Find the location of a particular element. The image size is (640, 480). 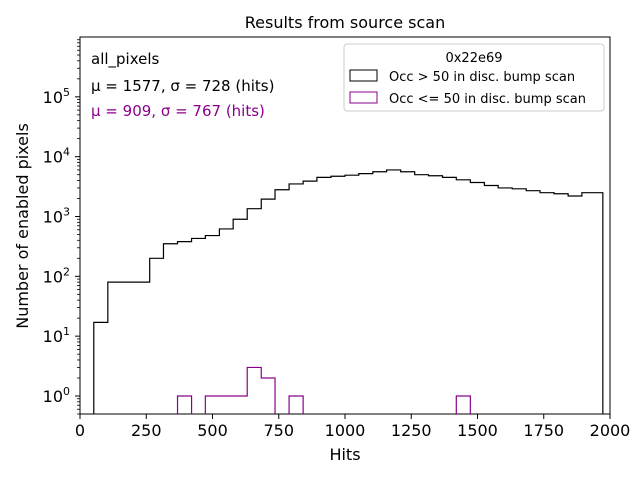

x-tick-label: 2000 is located at coordinates (610, 430).